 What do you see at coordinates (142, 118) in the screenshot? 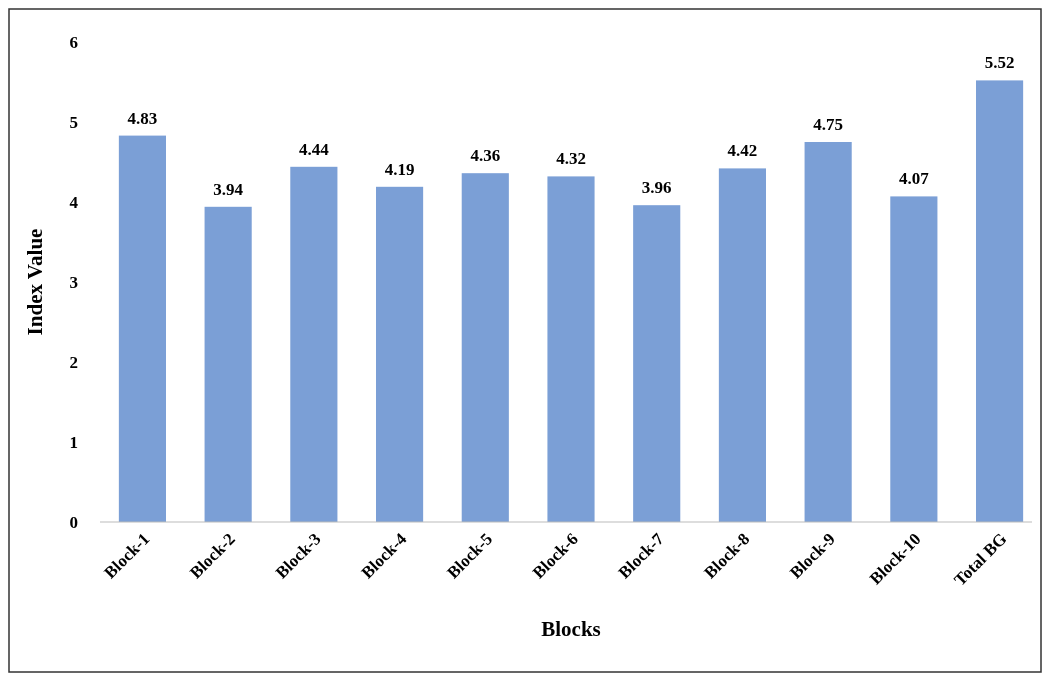
I see `data-label: 4.83` at bounding box center [142, 118].